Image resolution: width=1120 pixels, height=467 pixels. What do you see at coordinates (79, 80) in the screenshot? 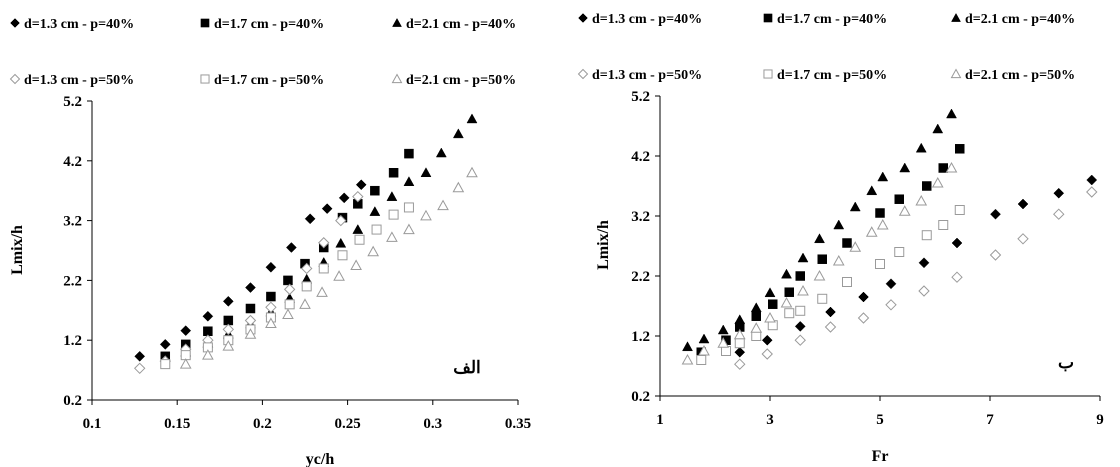
I see `legend-entry-label: d=1.3 cm - p=50%` at bounding box center [79, 80].